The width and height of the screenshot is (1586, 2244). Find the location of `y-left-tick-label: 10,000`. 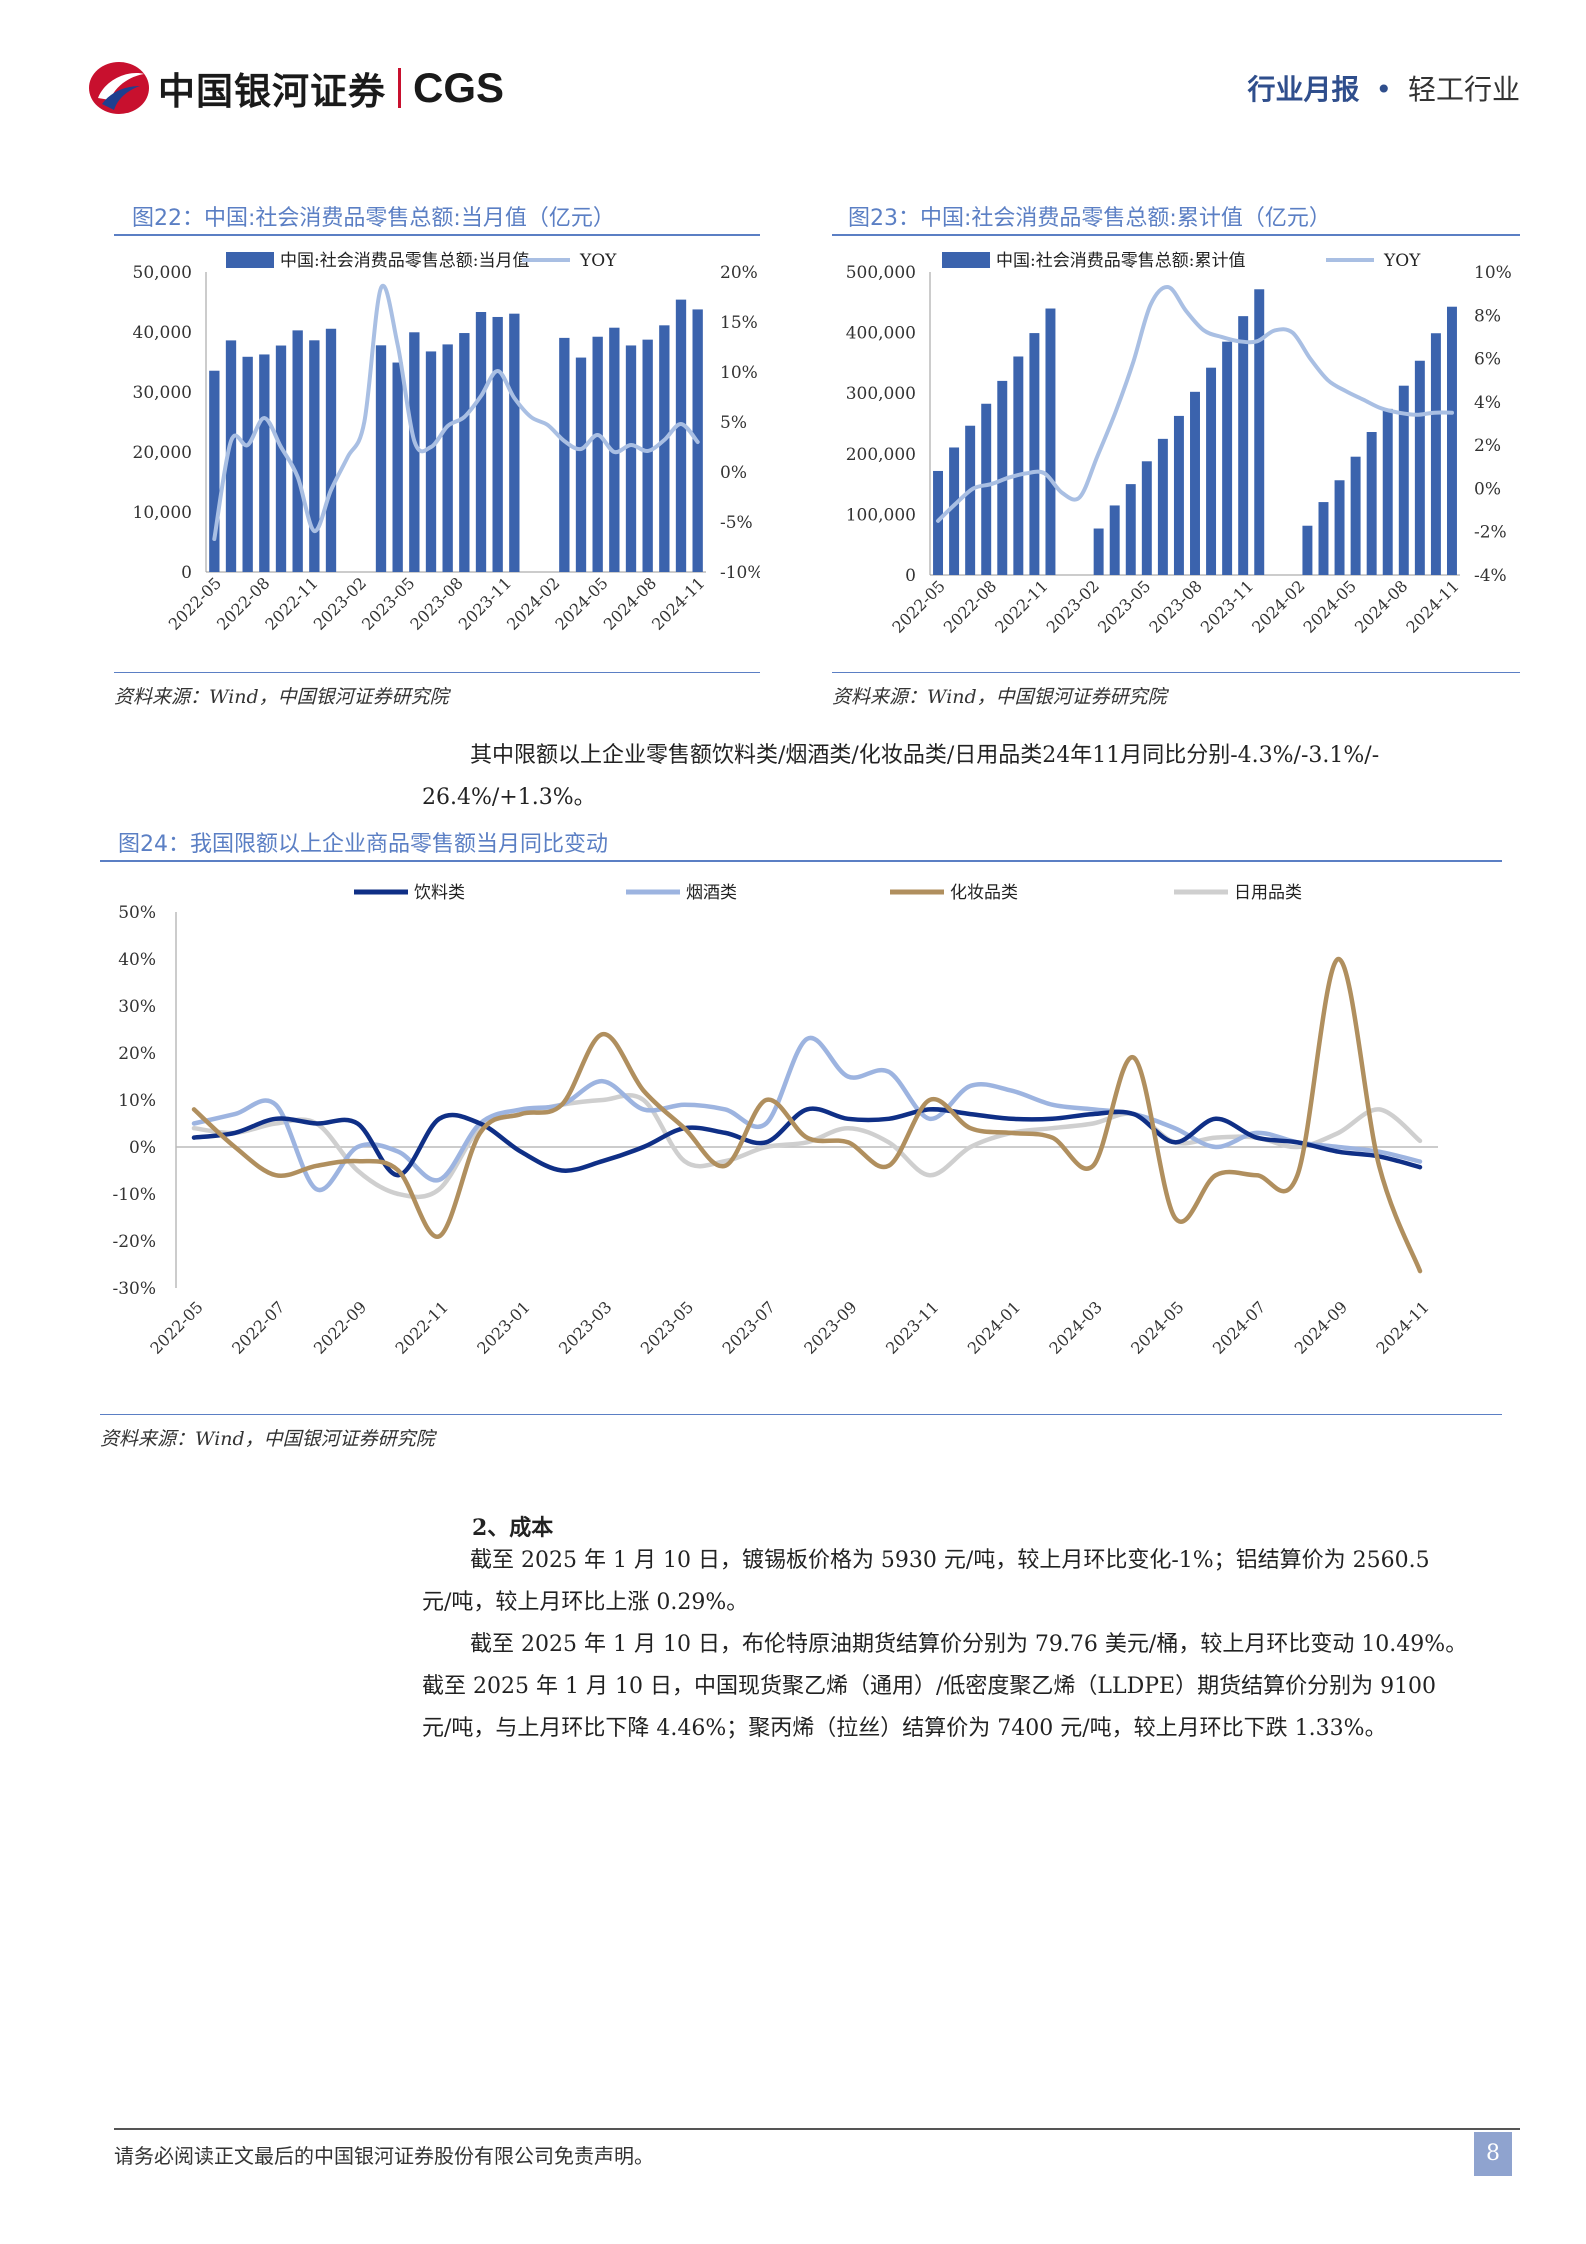

y-left-tick-label: 10,000 is located at coordinates (162, 513).